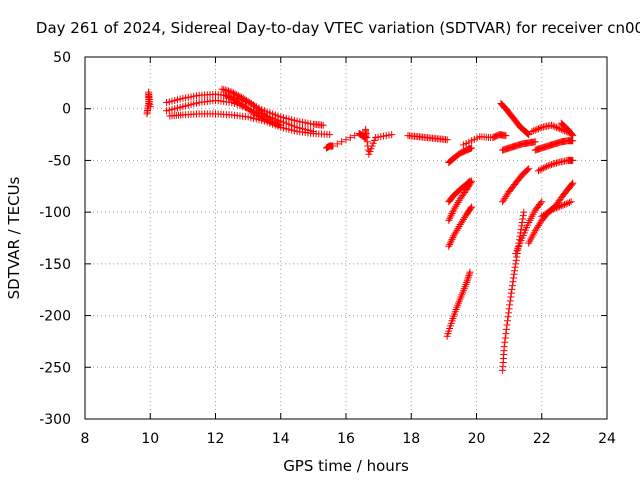  I want to click on y-axis-title: SDTVAR / TECUs, so click(14, 237).